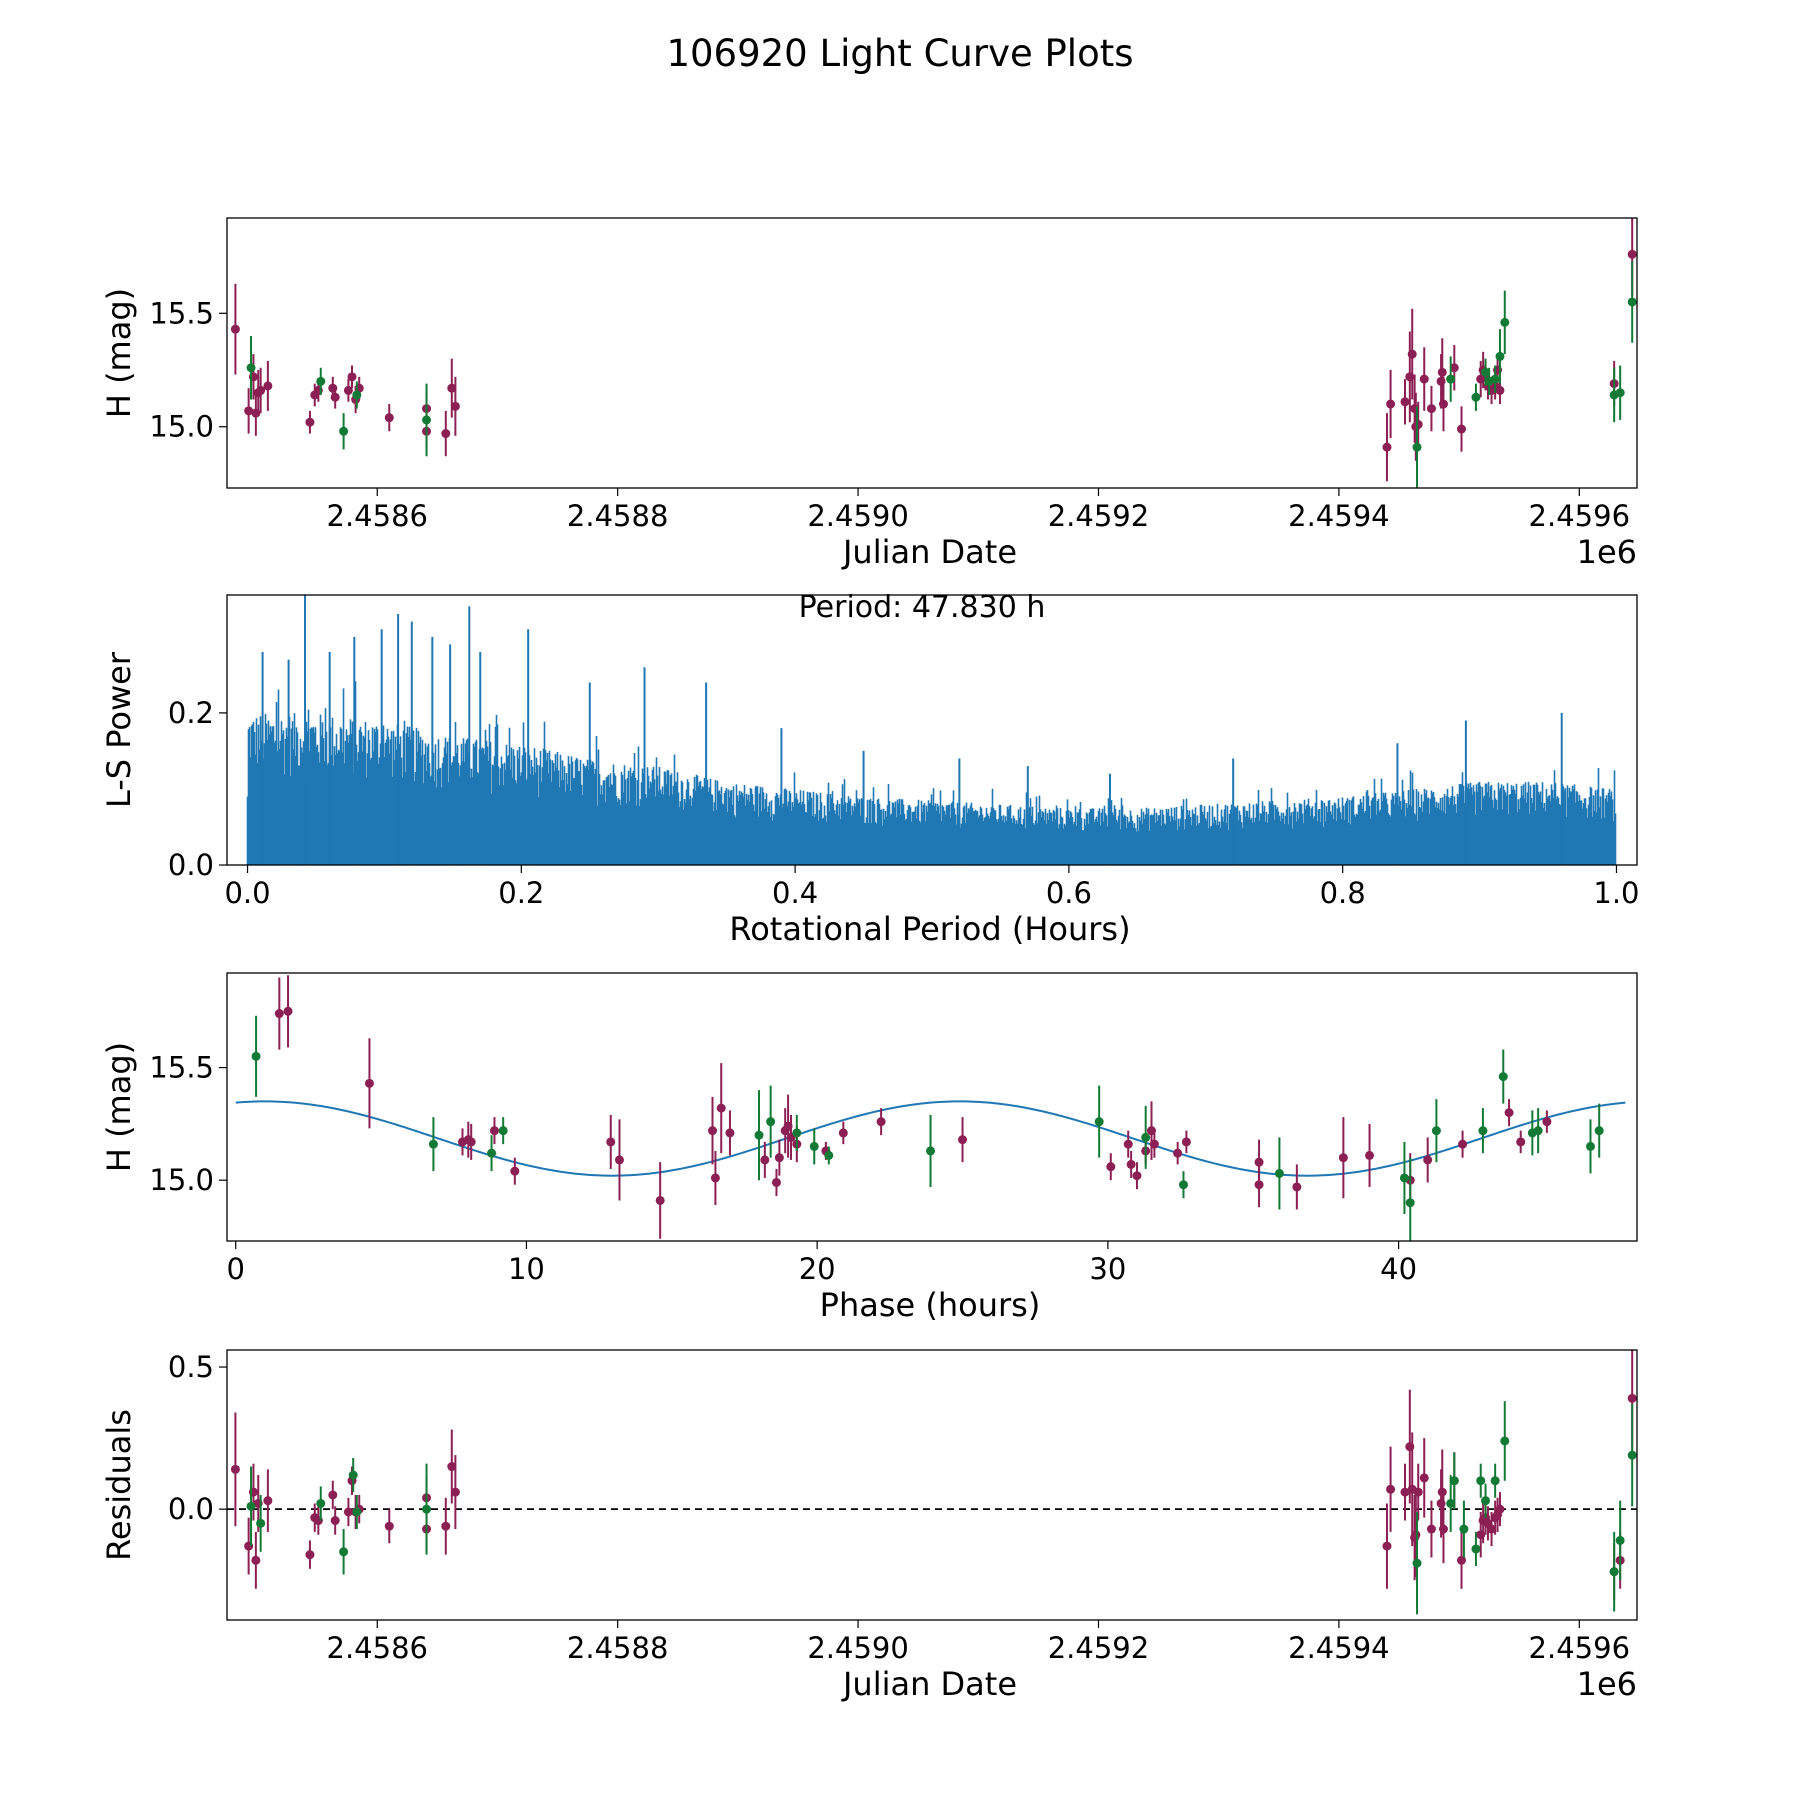 This screenshot has width=1800, height=1800. What do you see at coordinates (1343, 893) in the screenshot?
I see `x-tick-label: 0.8` at bounding box center [1343, 893].